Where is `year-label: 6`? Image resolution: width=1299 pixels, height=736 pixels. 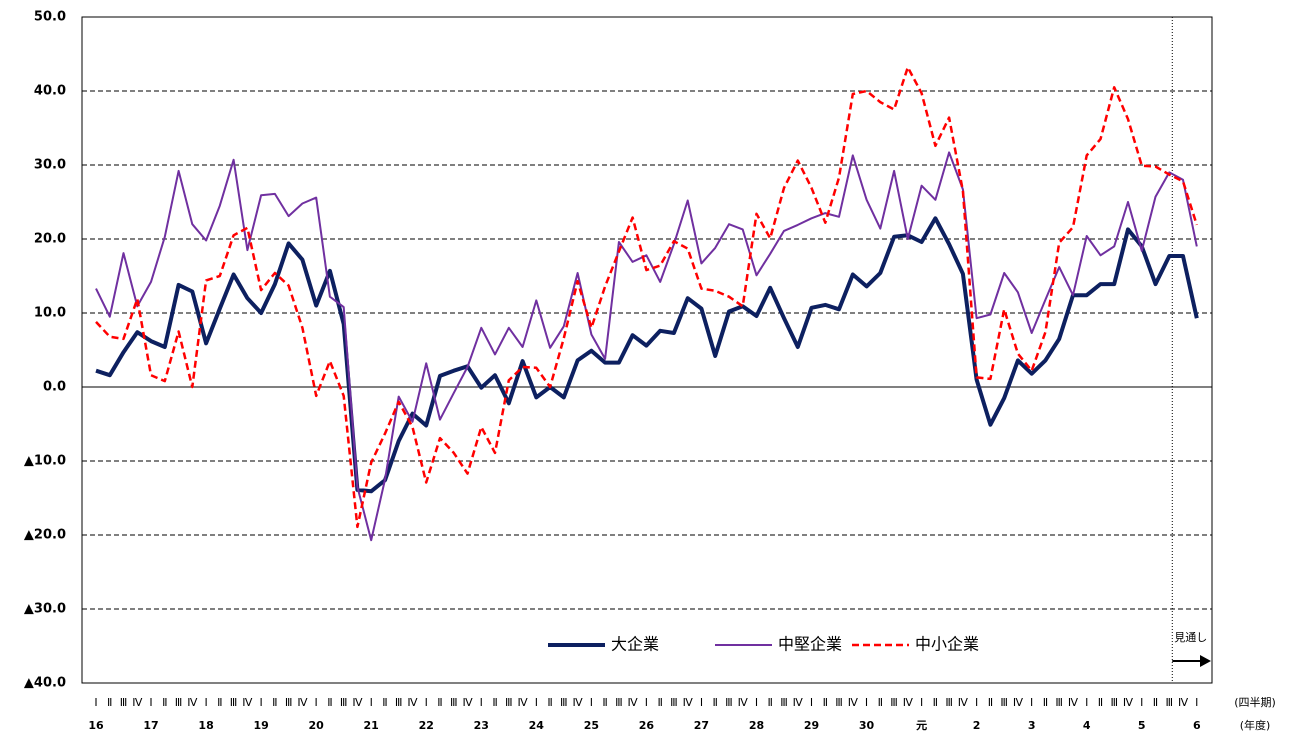 year-label: 6 is located at coordinates (1197, 725).